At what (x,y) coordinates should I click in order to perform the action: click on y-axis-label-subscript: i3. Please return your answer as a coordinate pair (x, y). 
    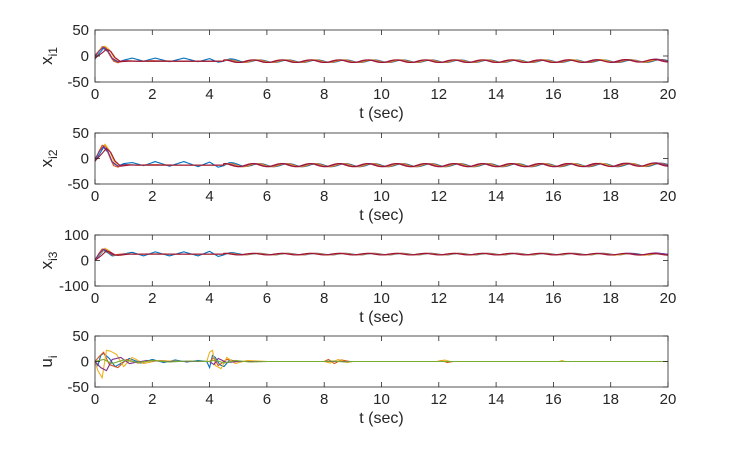
    Looking at the image, I should click on (53, 256).